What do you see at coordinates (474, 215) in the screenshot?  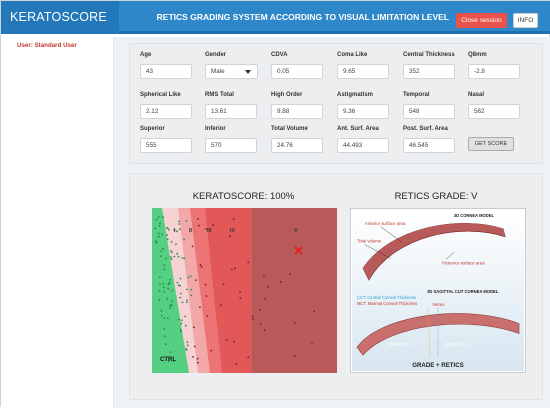 I see `model3d-label: 3D CORNEA MODEL` at bounding box center [474, 215].